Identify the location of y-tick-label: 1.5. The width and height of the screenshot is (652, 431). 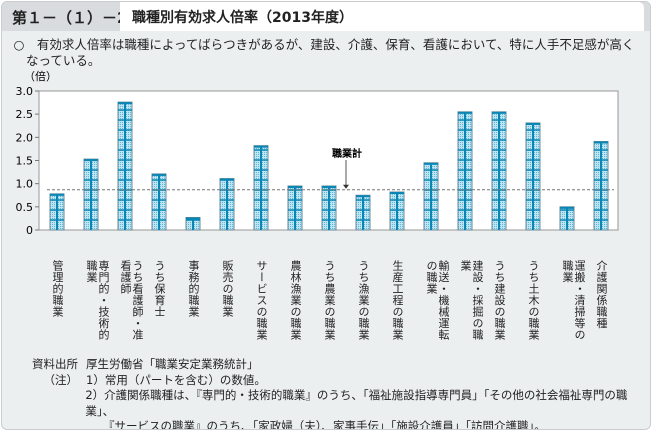
(25, 161).